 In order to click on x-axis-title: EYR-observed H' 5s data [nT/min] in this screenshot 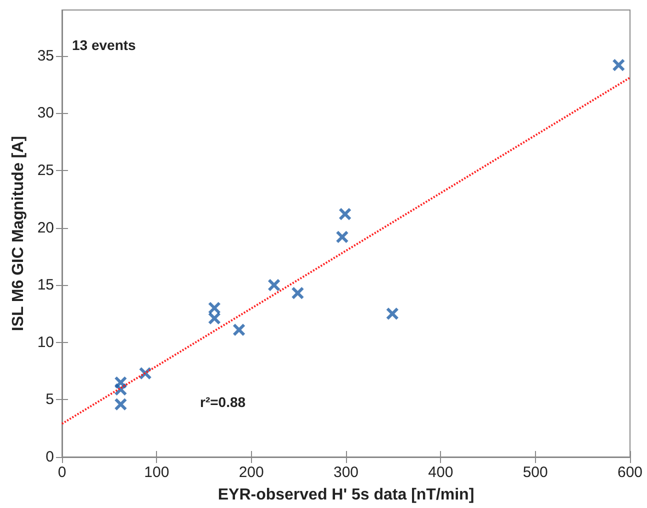, I will do `click(346, 495)`.